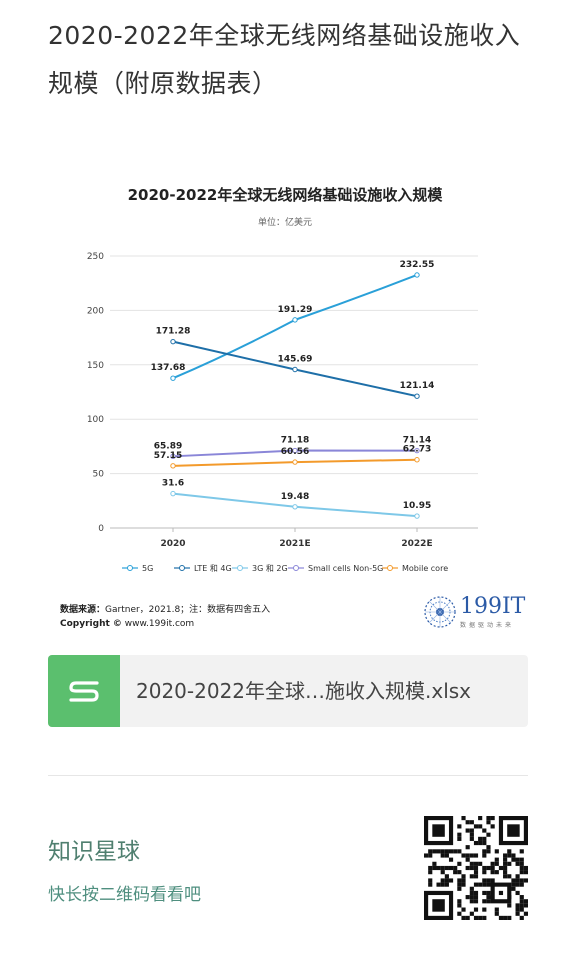  I want to click on spreadsheet-s-icon, so click(84, 691).